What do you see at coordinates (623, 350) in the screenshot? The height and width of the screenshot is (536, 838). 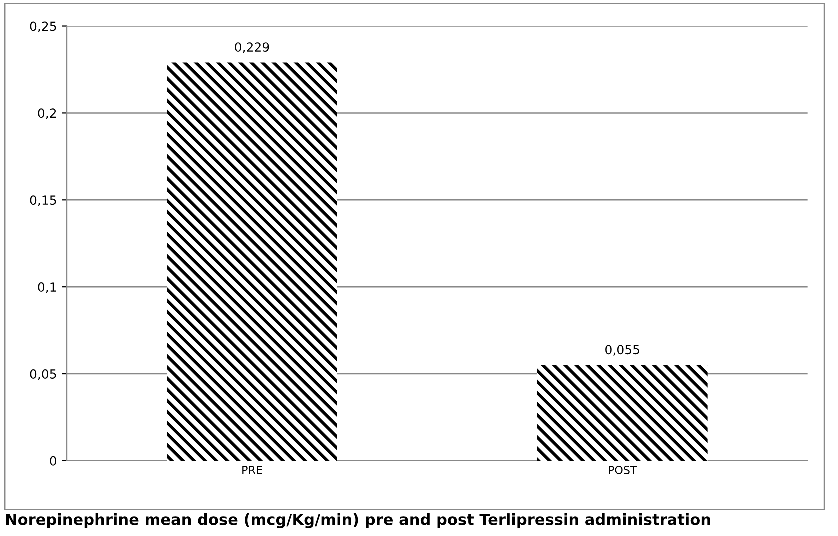 I see `data-label: 0,055` at bounding box center [623, 350].